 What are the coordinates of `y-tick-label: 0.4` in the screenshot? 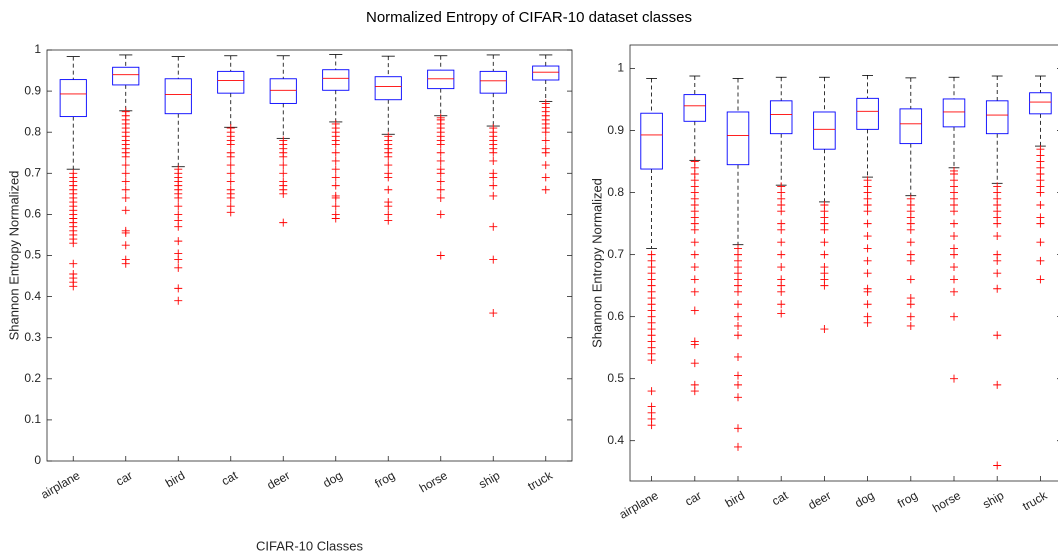 It's located at (32, 296).